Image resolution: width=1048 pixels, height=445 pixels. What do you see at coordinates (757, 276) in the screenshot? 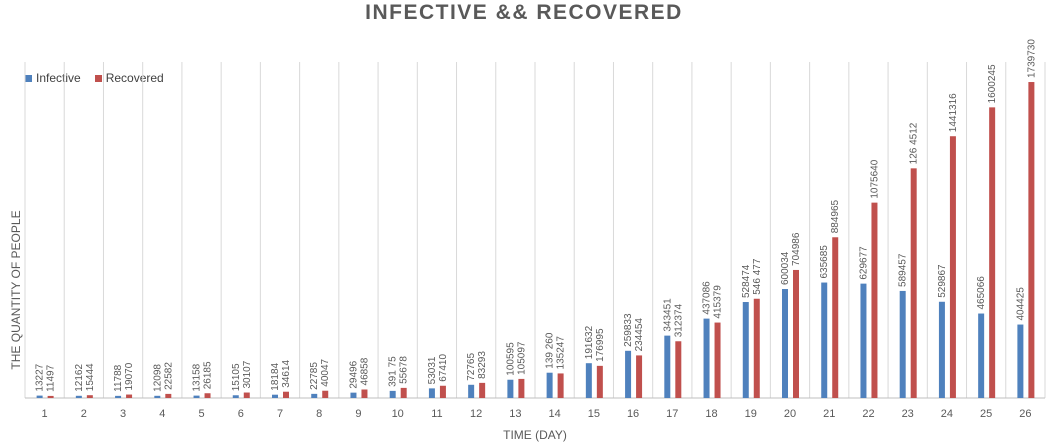
I see `data-label-recovered-day-19: 546 477` at bounding box center [757, 276].